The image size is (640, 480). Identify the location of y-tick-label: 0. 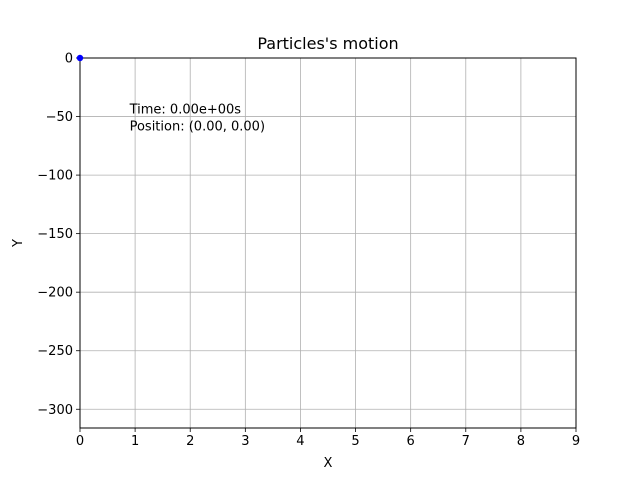
(69, 59).